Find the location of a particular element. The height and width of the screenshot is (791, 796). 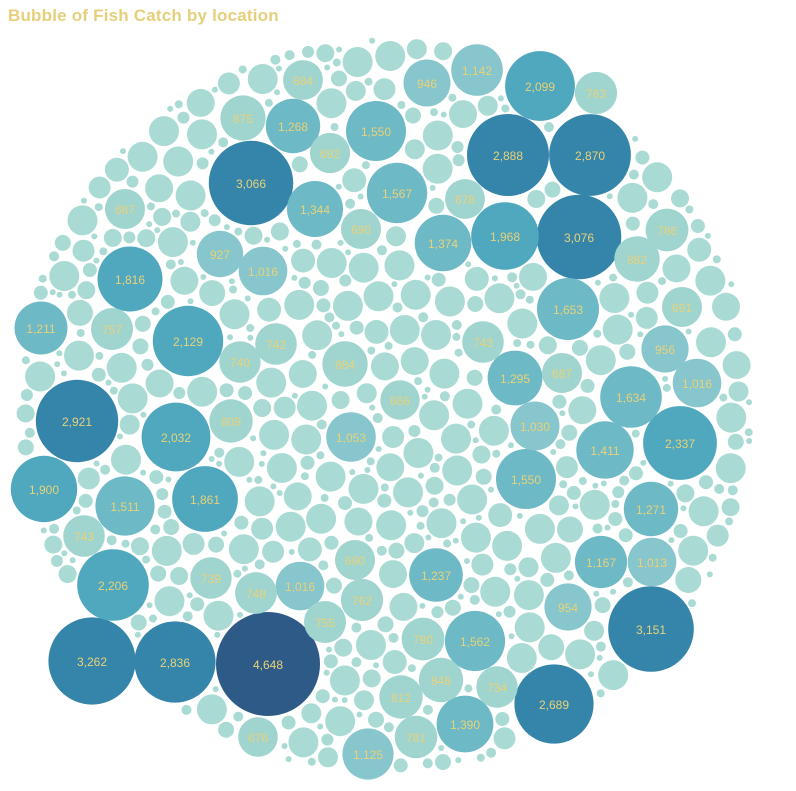

bubble-label: 690 is located at coordinates (355, 561).